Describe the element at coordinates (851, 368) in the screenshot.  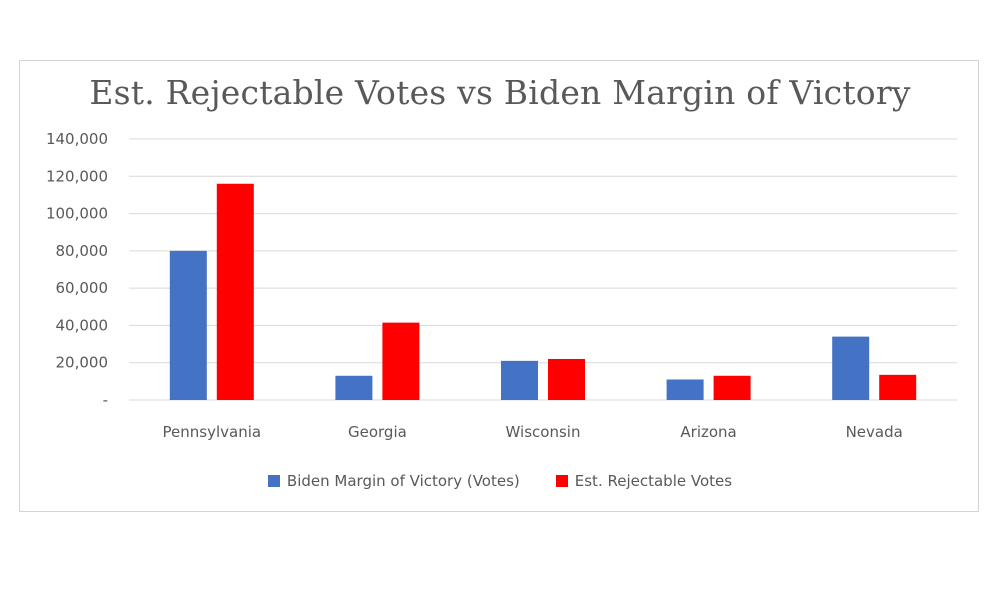
I see `bar-margin-nevada` at that location.